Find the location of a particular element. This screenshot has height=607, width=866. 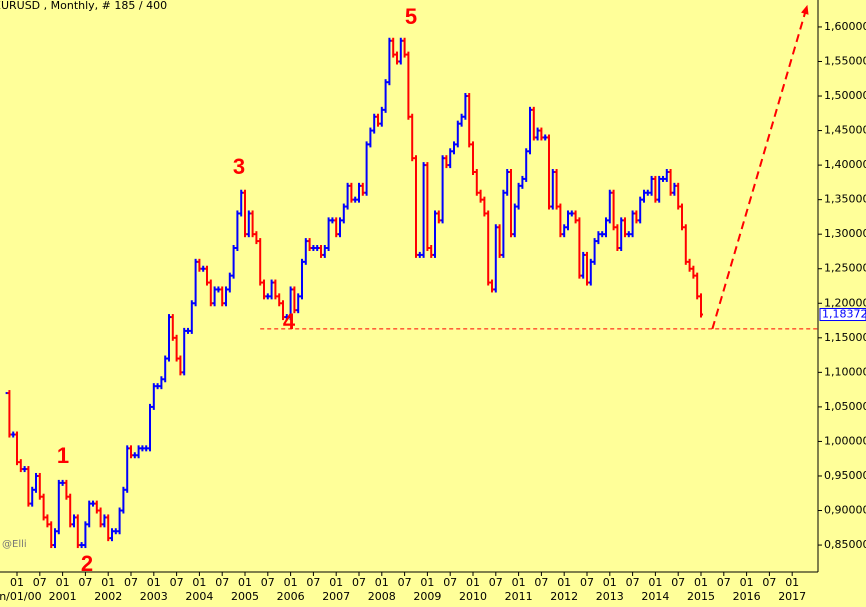

y-tick-label: 0,85000 is located at coordinates (845, 544).